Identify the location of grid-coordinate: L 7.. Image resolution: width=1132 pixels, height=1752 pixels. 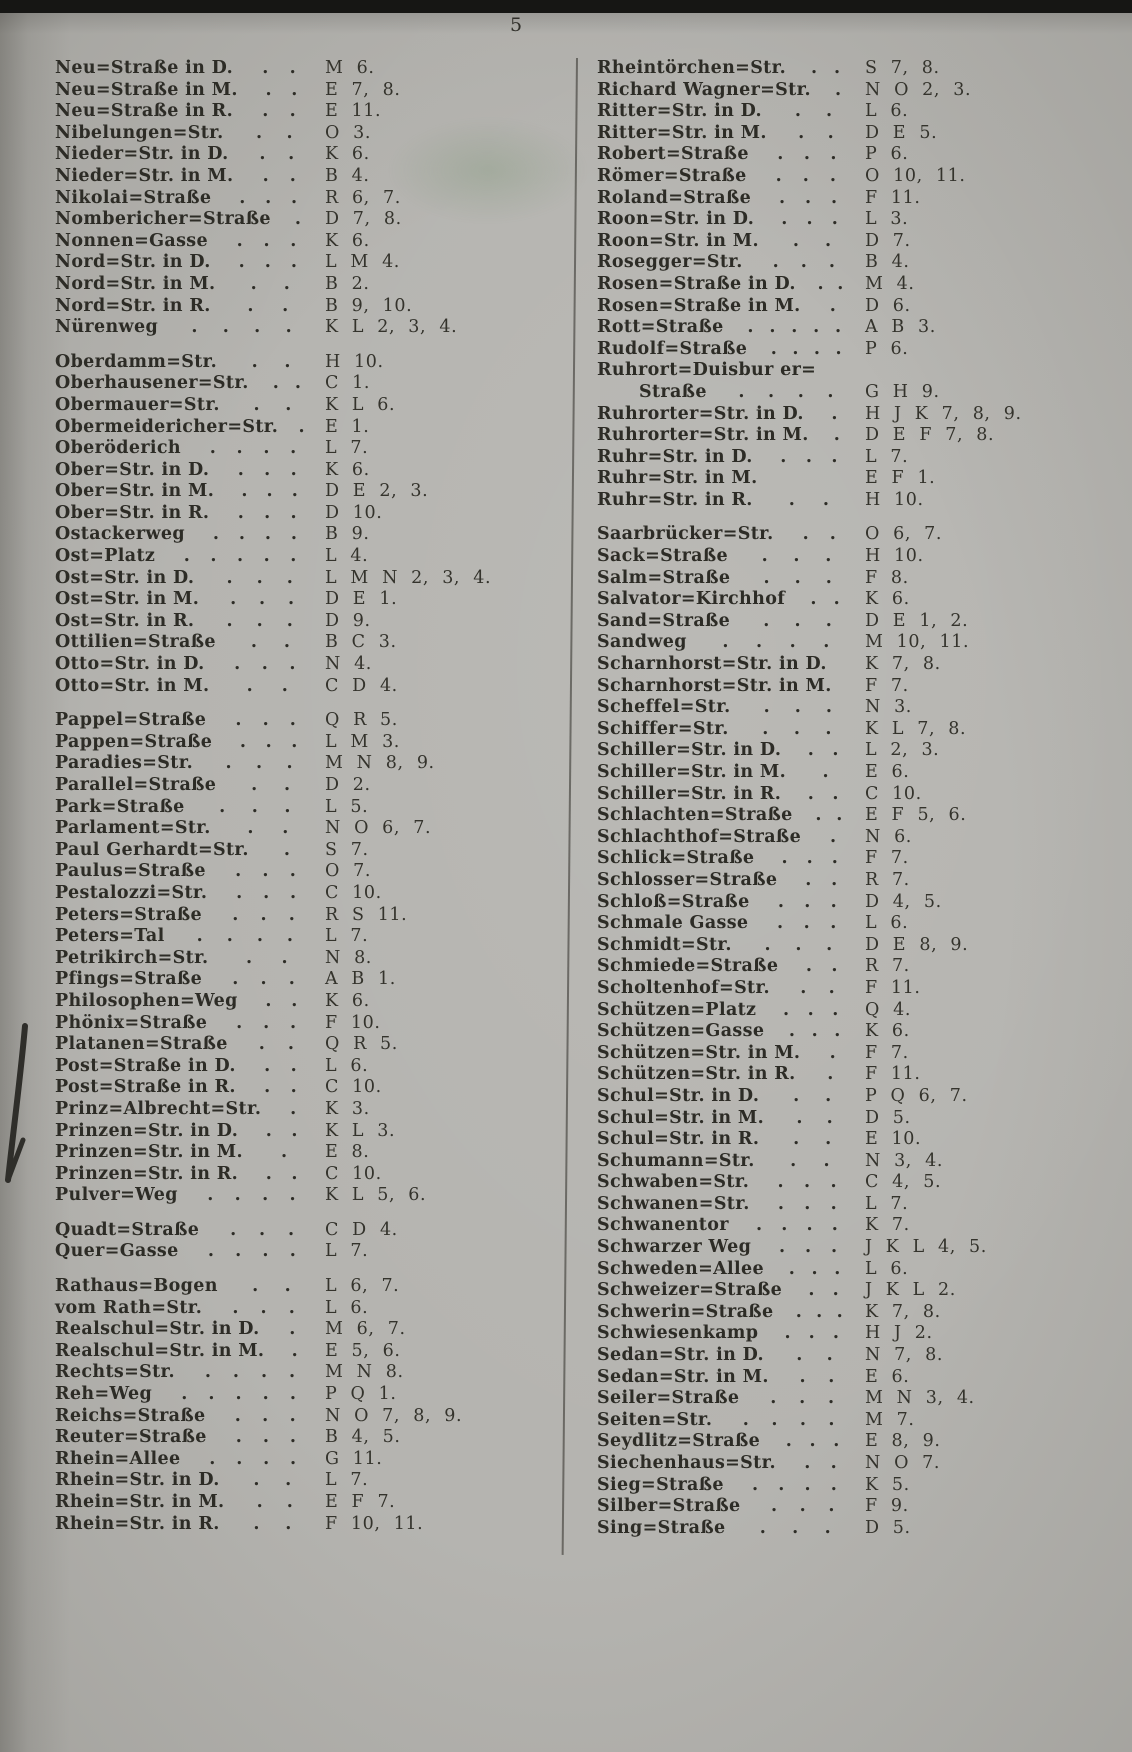
(347, 1480).